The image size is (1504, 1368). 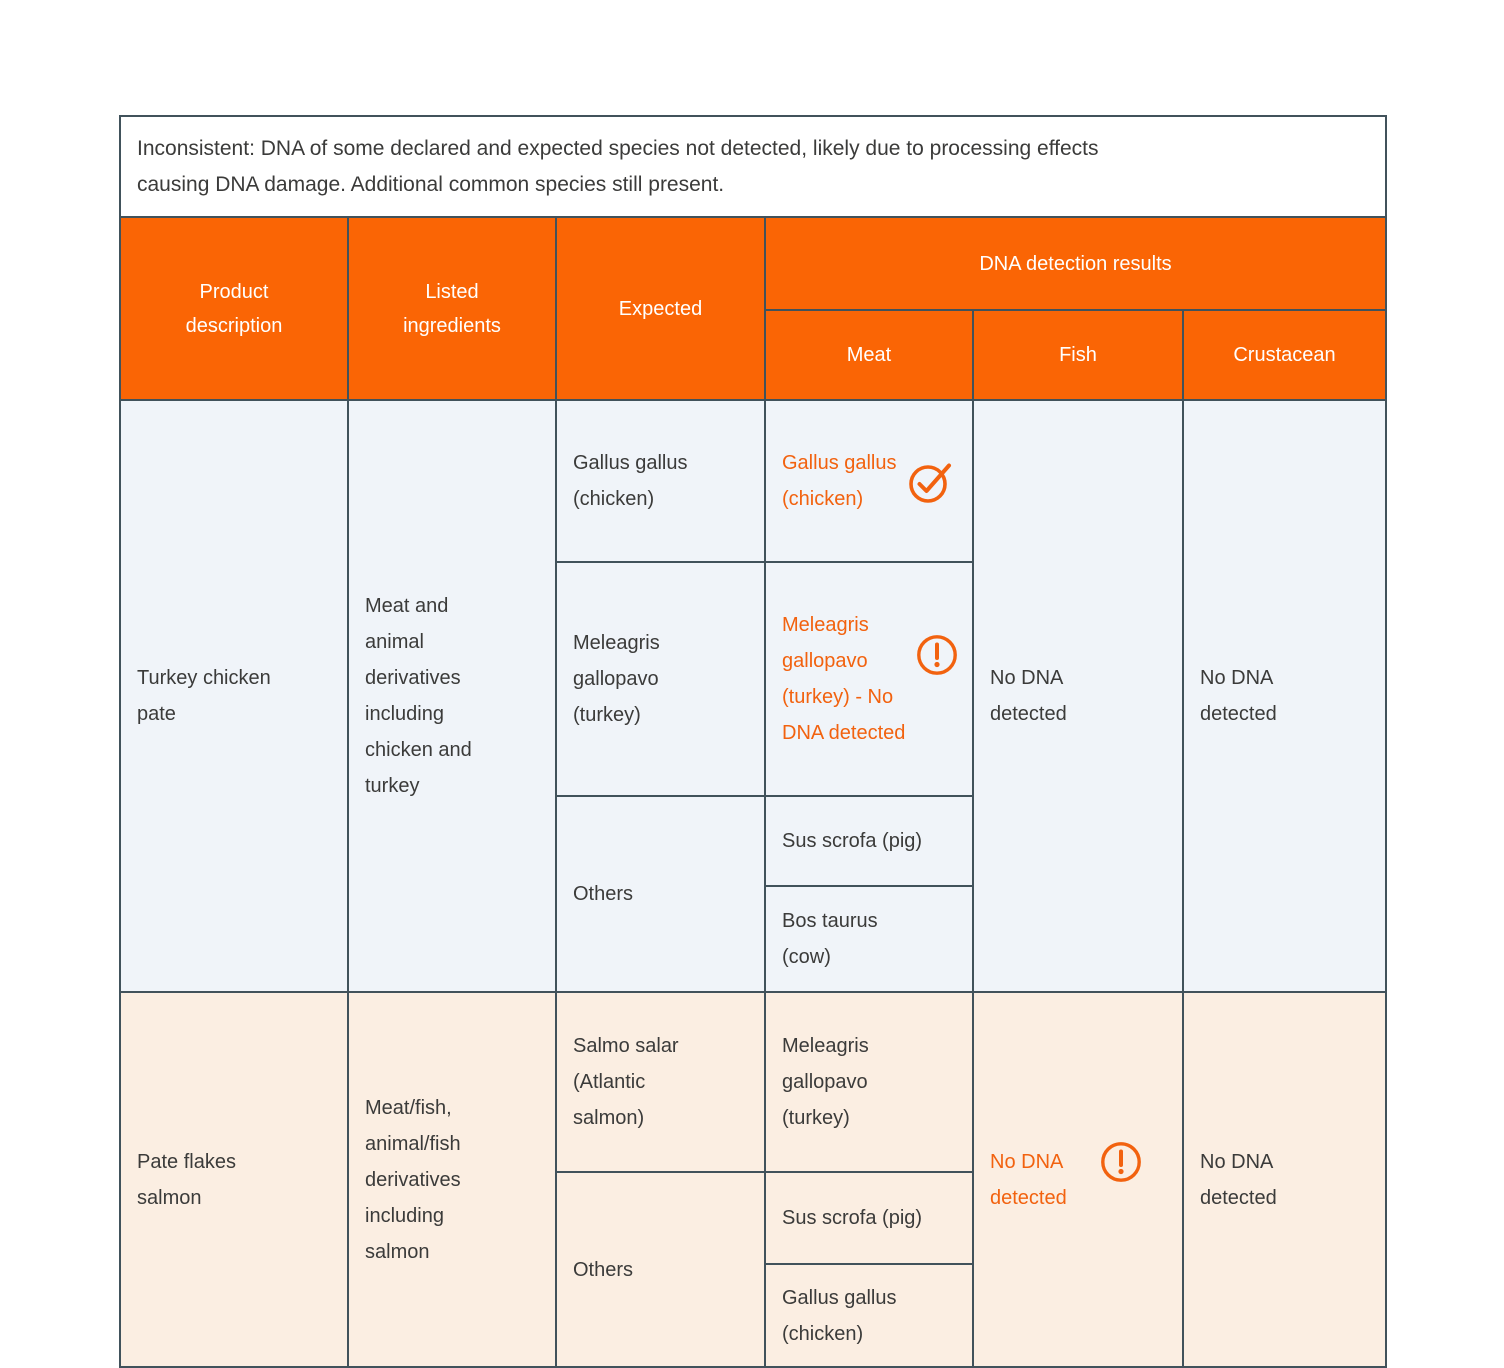 I want to click on fish-result-text: No DNA detected, so click(x=1028, y=1179).